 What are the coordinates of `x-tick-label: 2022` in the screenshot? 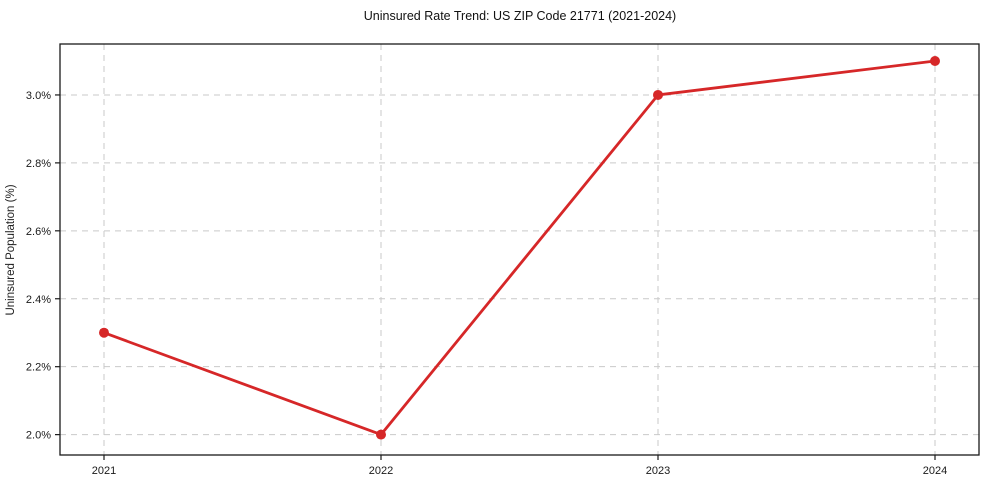 It's located at (381, 471).